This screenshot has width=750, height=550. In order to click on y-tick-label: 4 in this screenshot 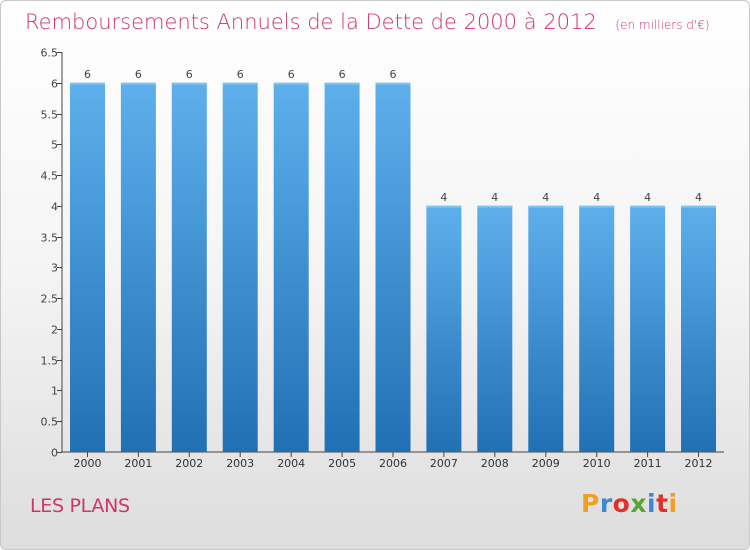, I will do `click(54, 207)`.